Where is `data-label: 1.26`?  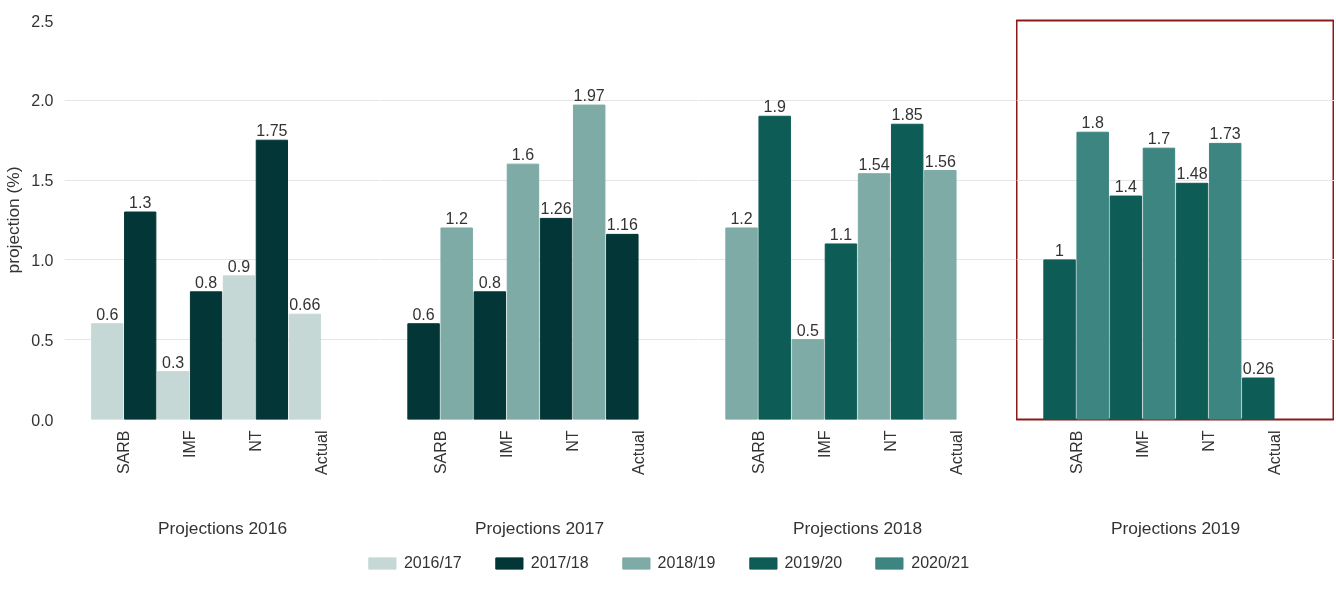
data-label: 1.26 is located at coordinates (556, 209).